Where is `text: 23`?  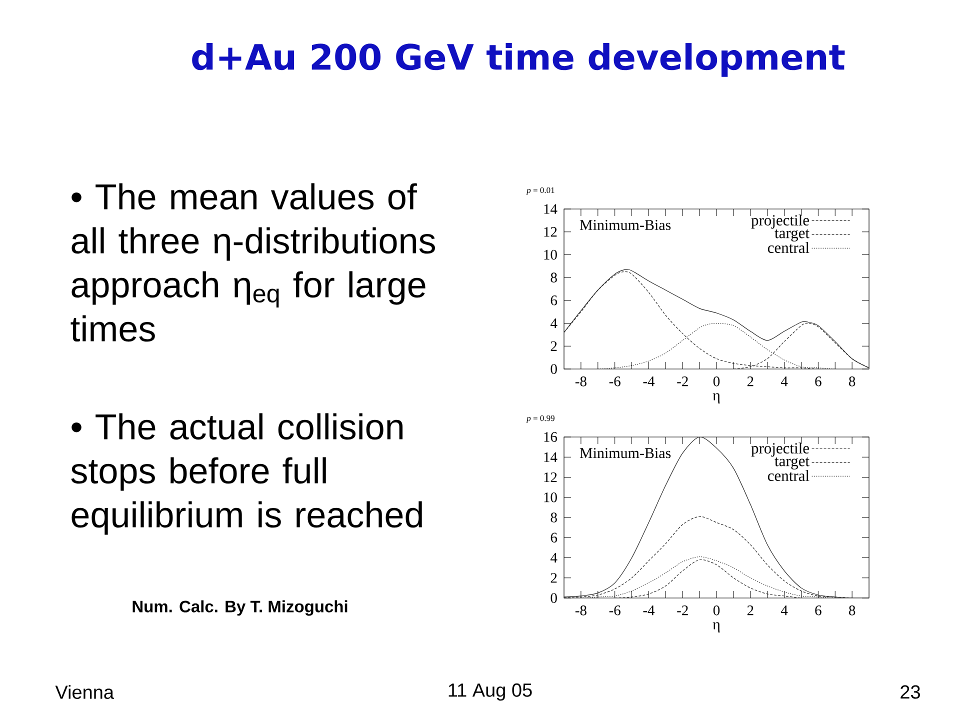 text: 23 is located at coordinates (910, 692).